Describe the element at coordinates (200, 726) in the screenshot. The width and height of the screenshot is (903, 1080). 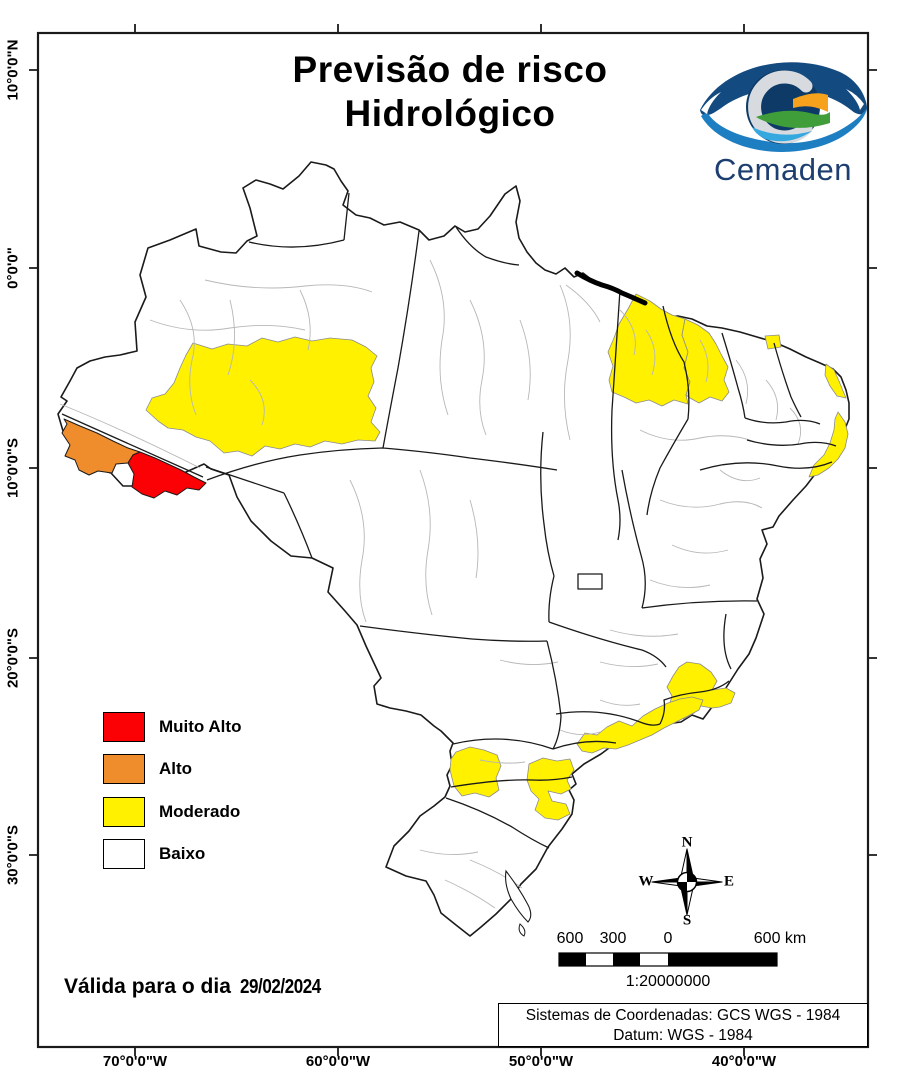
I see `legend-label-muito-alto: Muito Alto` at that location.